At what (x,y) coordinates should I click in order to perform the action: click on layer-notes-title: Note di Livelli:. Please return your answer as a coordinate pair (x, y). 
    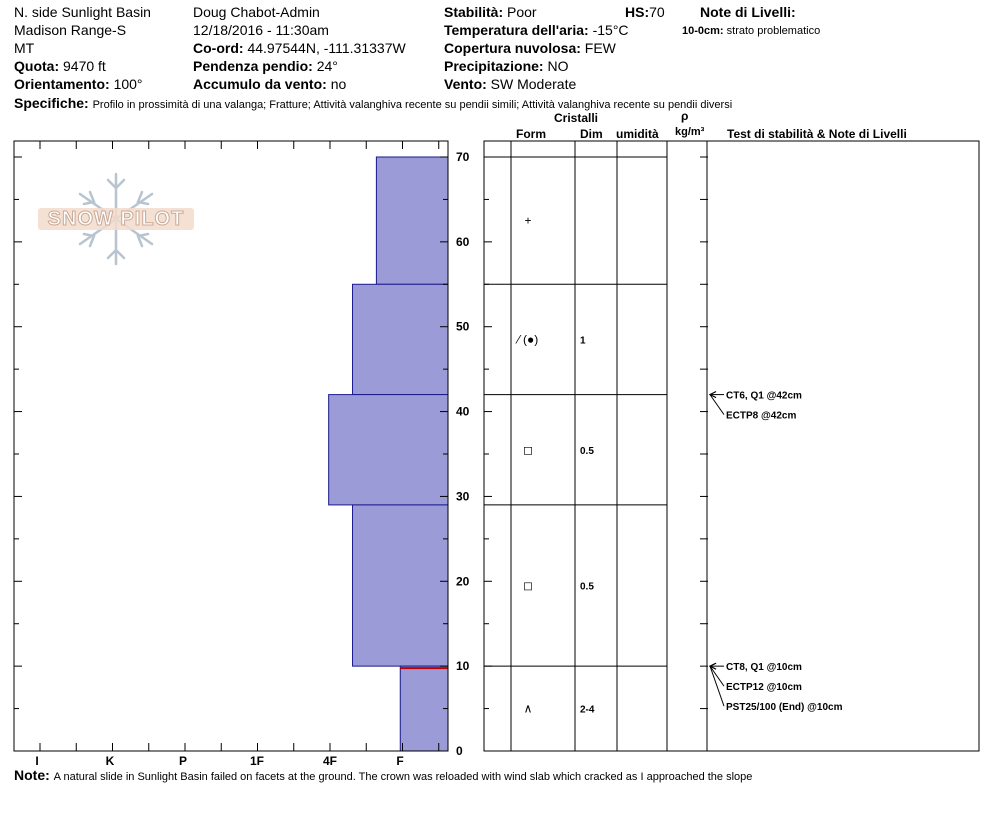
    Looking at the image, I should click on (748, 12).